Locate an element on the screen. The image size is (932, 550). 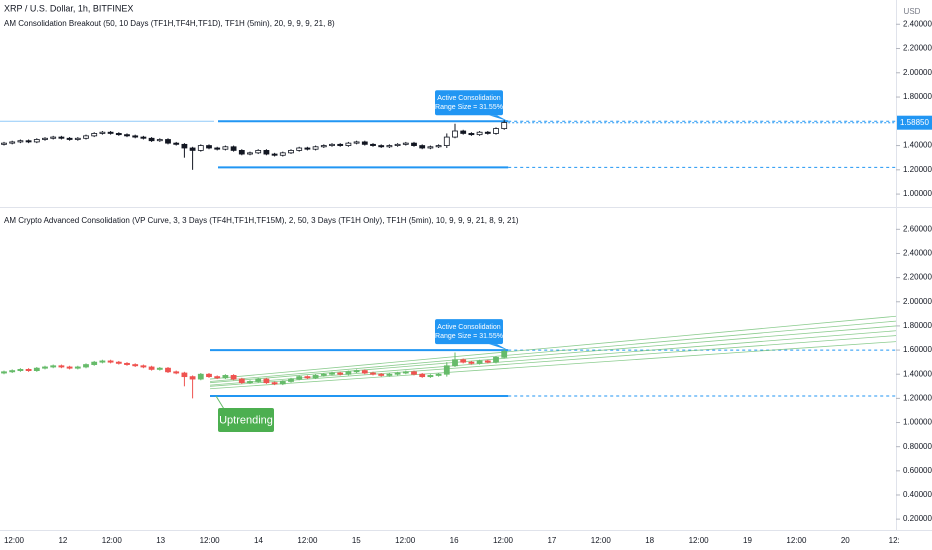
x-tick-label: 12 is located at coordinates (62, 540).